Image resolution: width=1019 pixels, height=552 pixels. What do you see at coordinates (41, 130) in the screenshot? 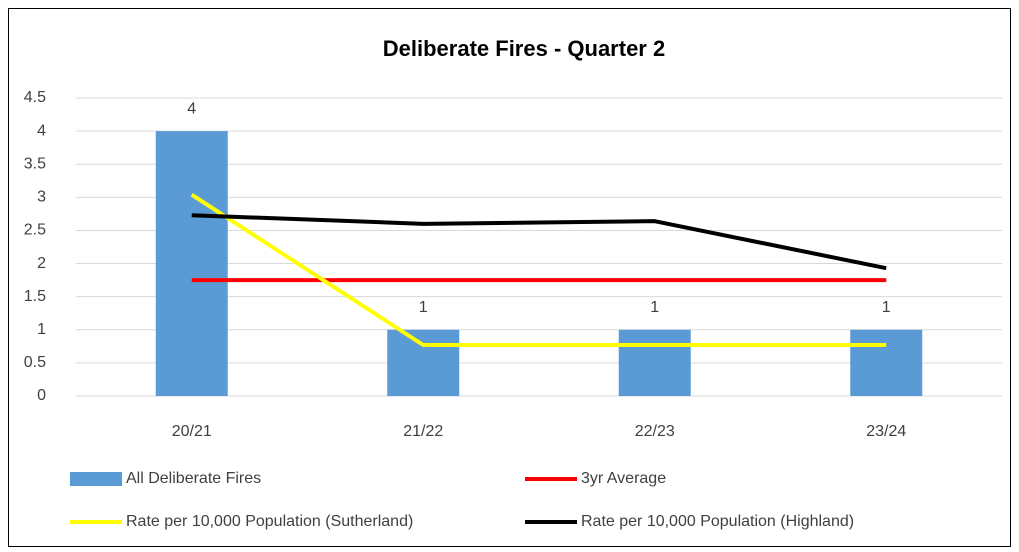
I see `y-tick-label: 4` at bounding box center [41, 130].